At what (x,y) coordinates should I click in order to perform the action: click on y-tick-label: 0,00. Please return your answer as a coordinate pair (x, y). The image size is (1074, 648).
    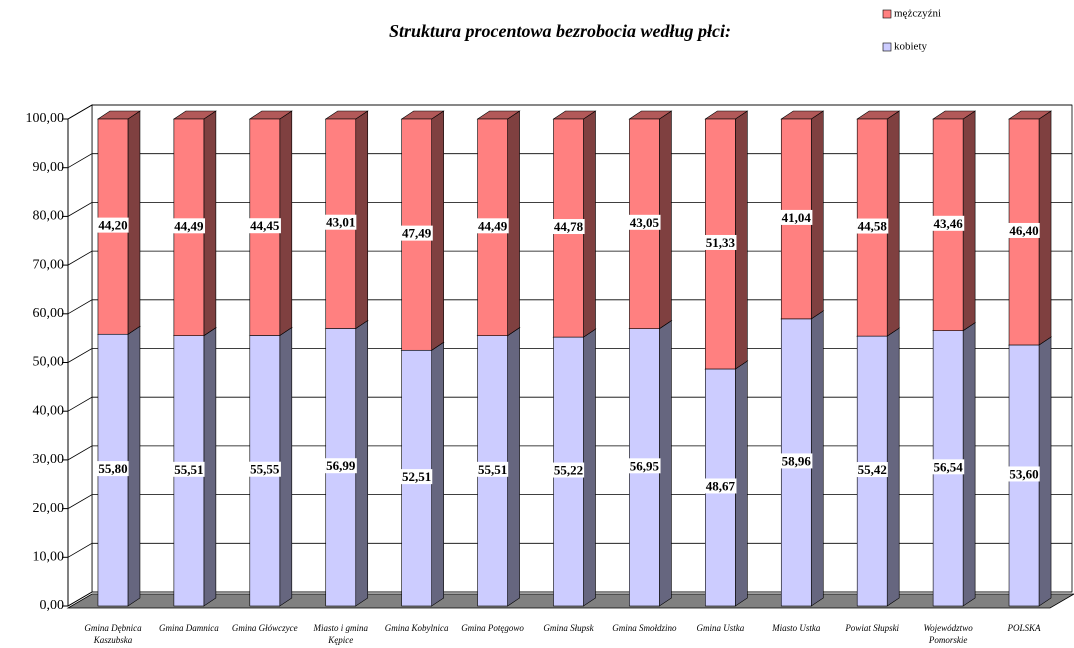
    Looking at the image, I should click on (52, 605).